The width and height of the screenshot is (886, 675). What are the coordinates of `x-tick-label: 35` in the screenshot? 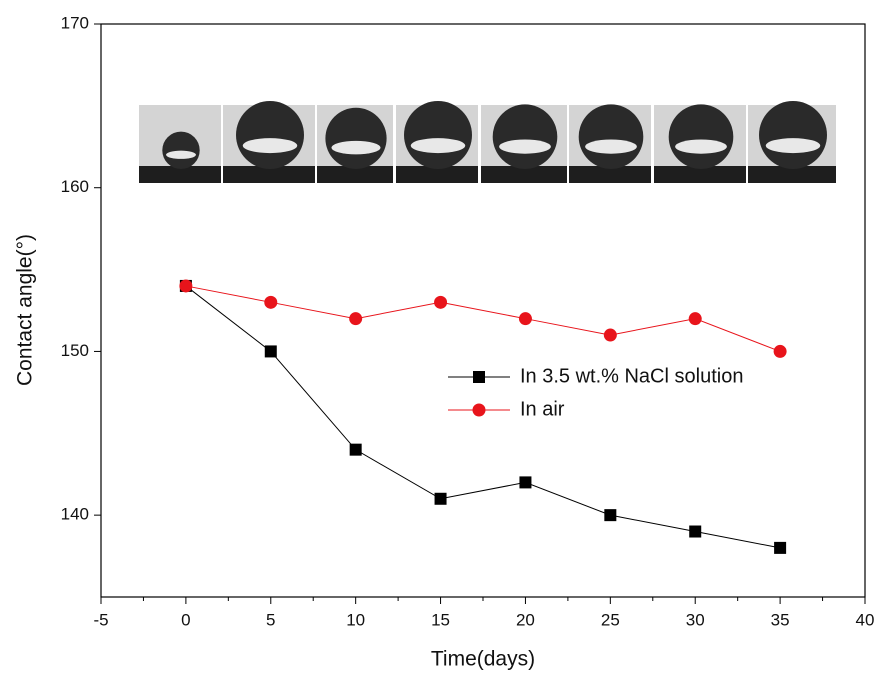 It's located at (780, 619).